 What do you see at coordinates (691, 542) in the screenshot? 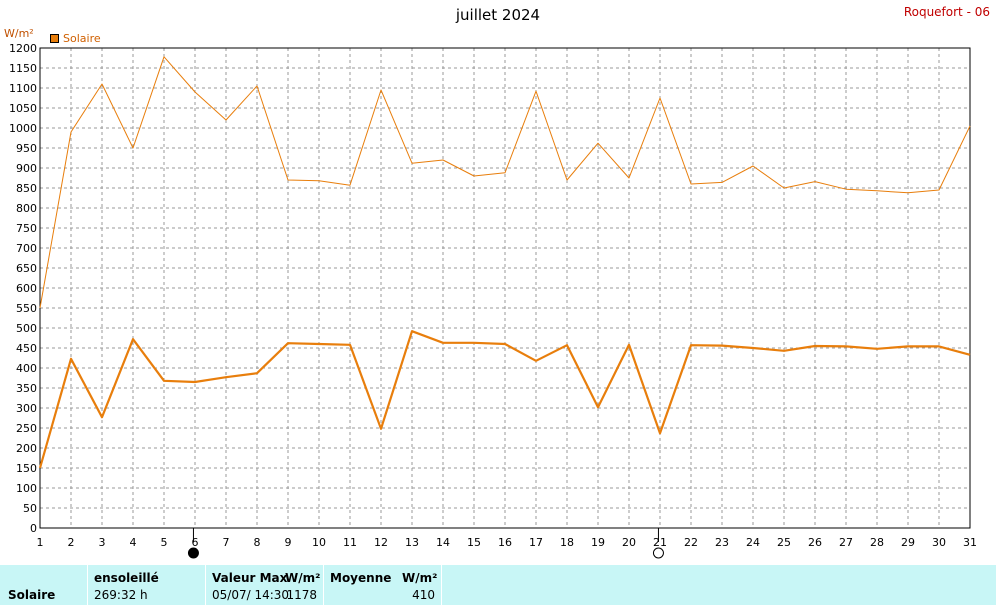
I see `x-tick-label: 22` at bounding box center [691, 542].